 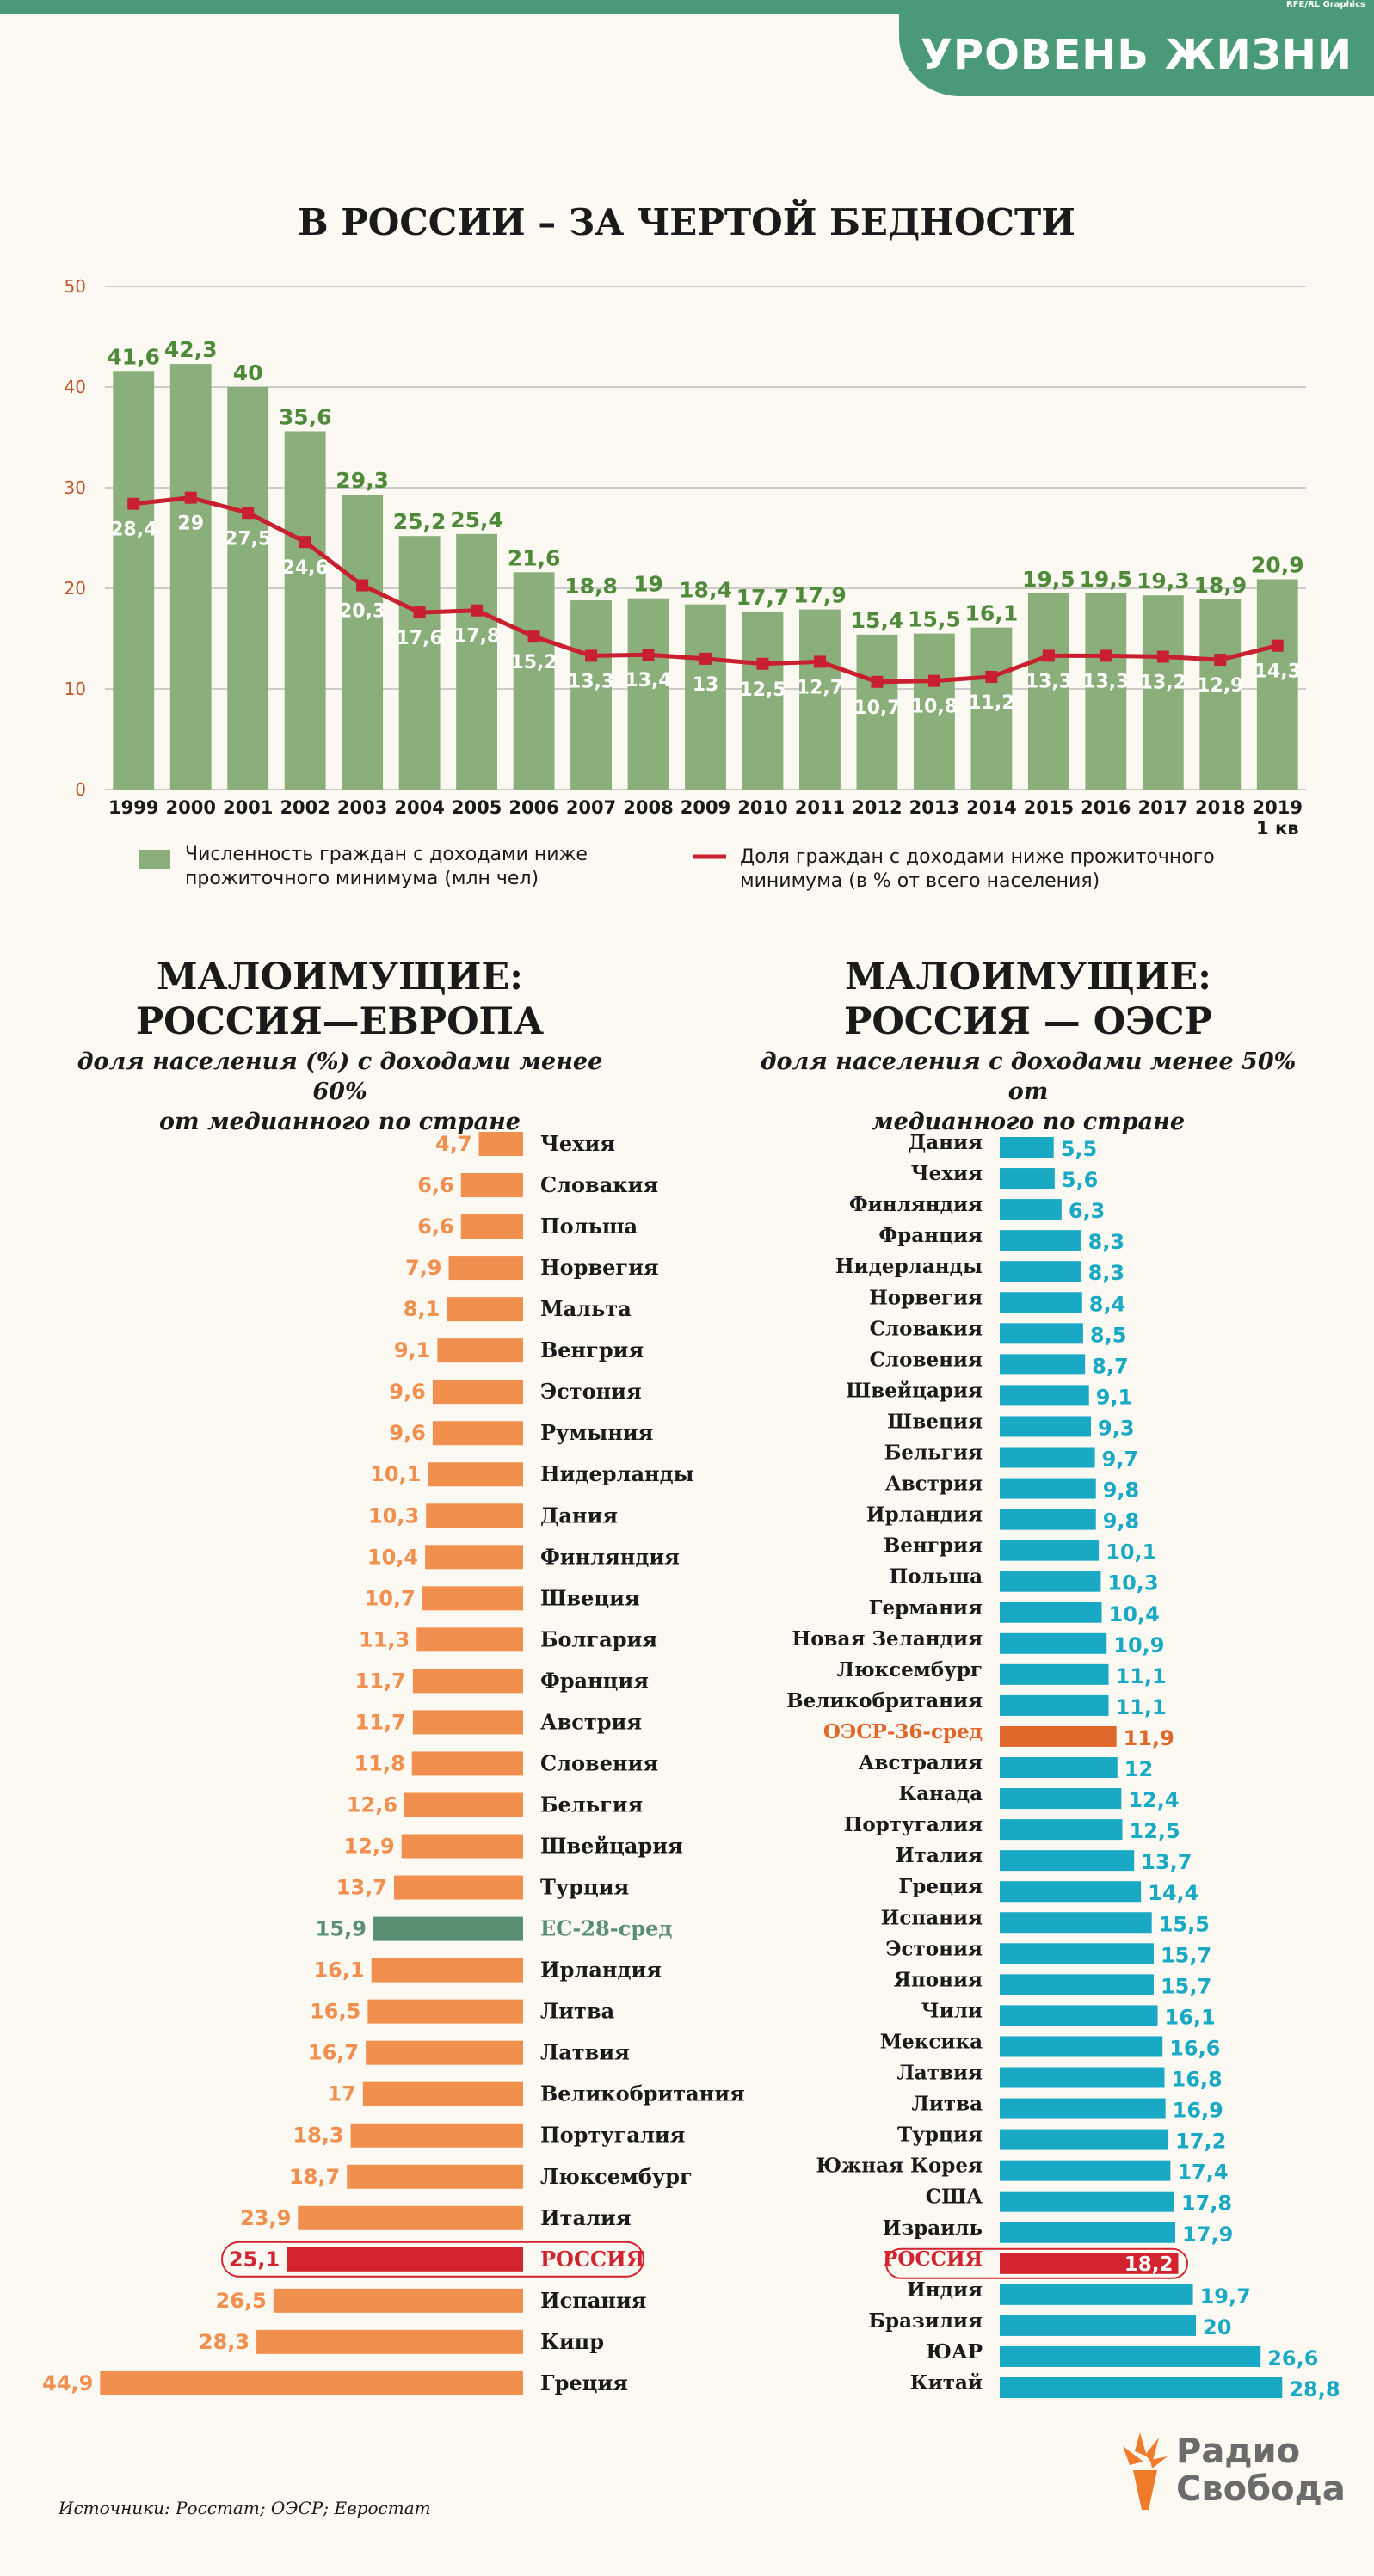 I want to click on europe-country-label: Австрия, so click(x=591, y=1721).